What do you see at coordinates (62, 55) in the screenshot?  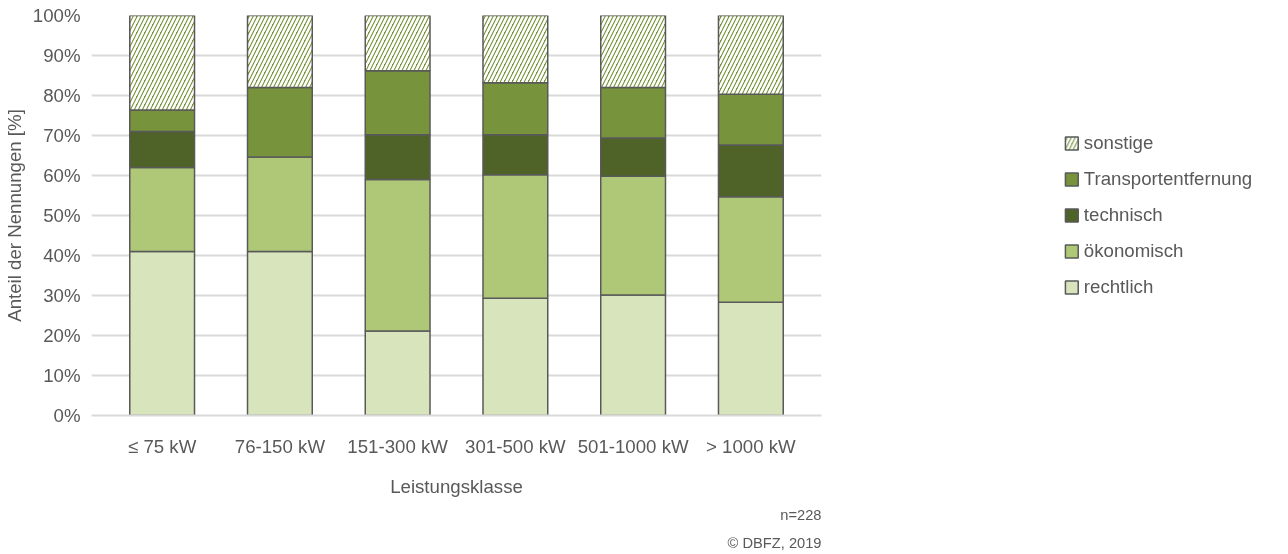 I see `y-tick-label: 90%` at bounding box center [62, 55].